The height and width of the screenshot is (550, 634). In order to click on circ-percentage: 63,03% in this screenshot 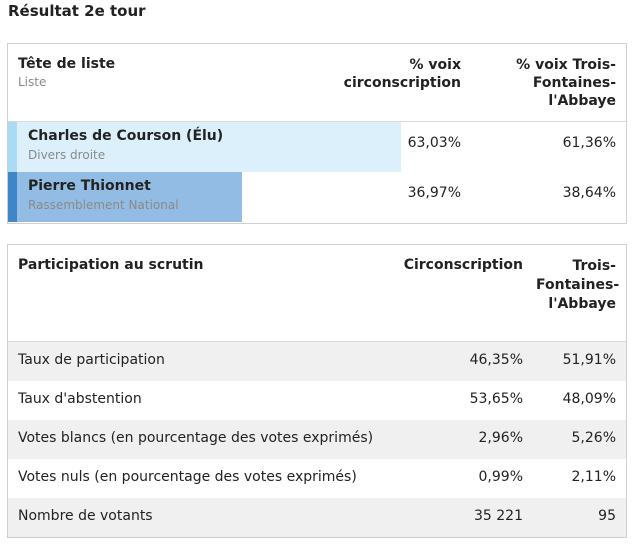, I will do `click(434, 143)`.